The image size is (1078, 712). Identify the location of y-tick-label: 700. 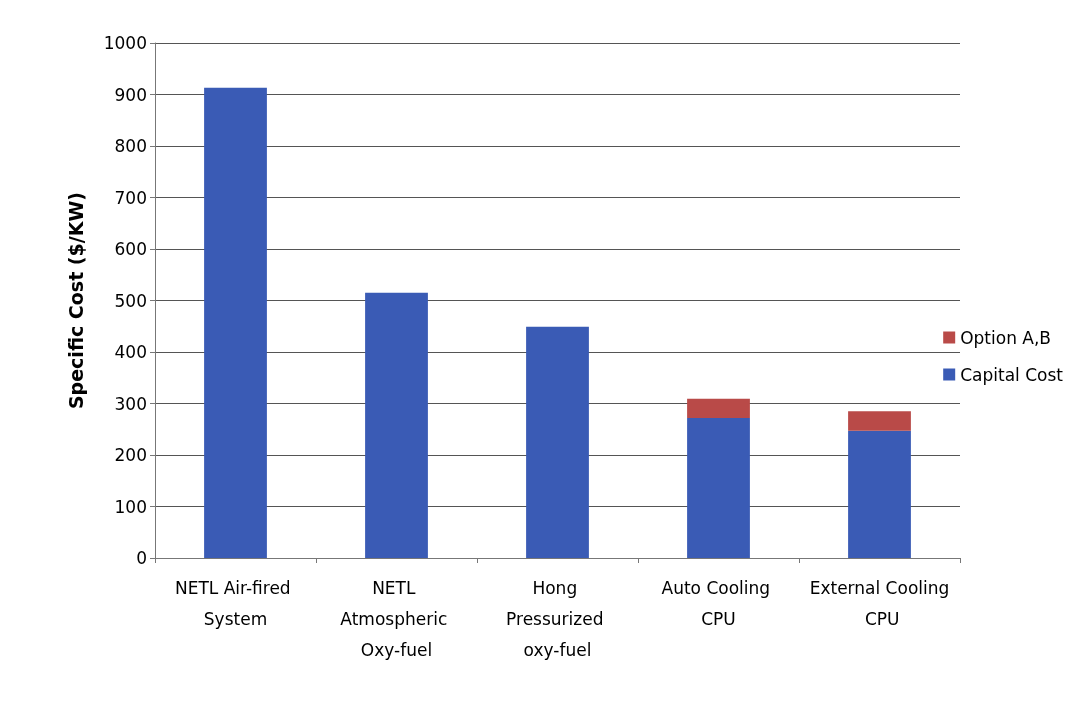
(130, 197).